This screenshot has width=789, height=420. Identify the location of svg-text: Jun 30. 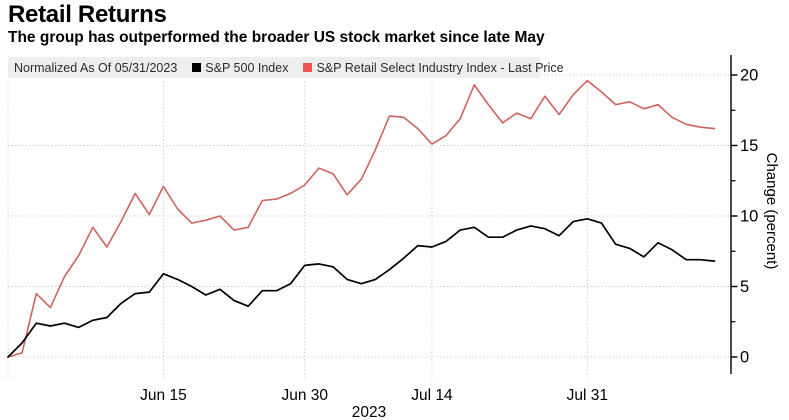
(304, 395).